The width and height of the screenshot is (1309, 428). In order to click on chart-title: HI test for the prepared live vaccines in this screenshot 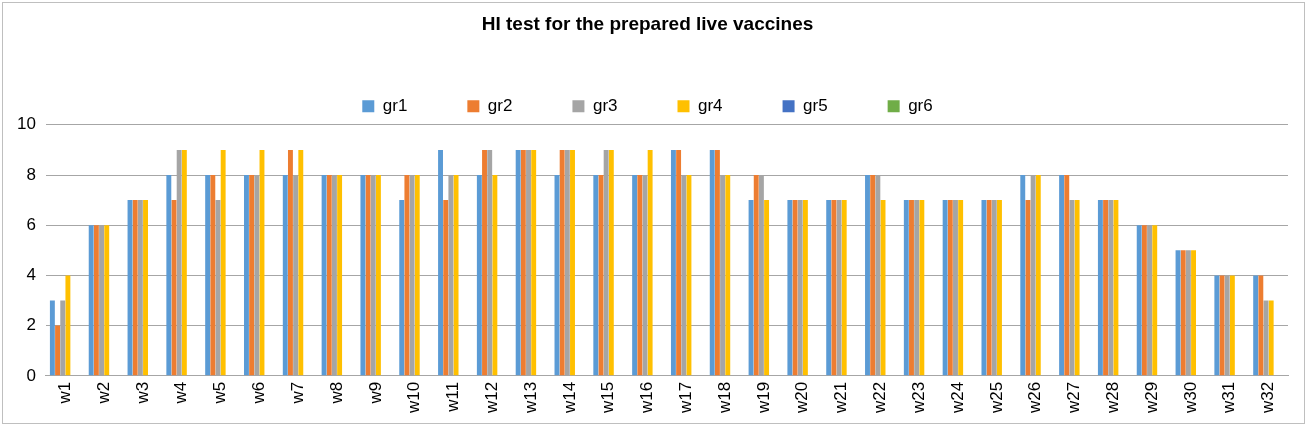, I will do `click(647, 23)`.